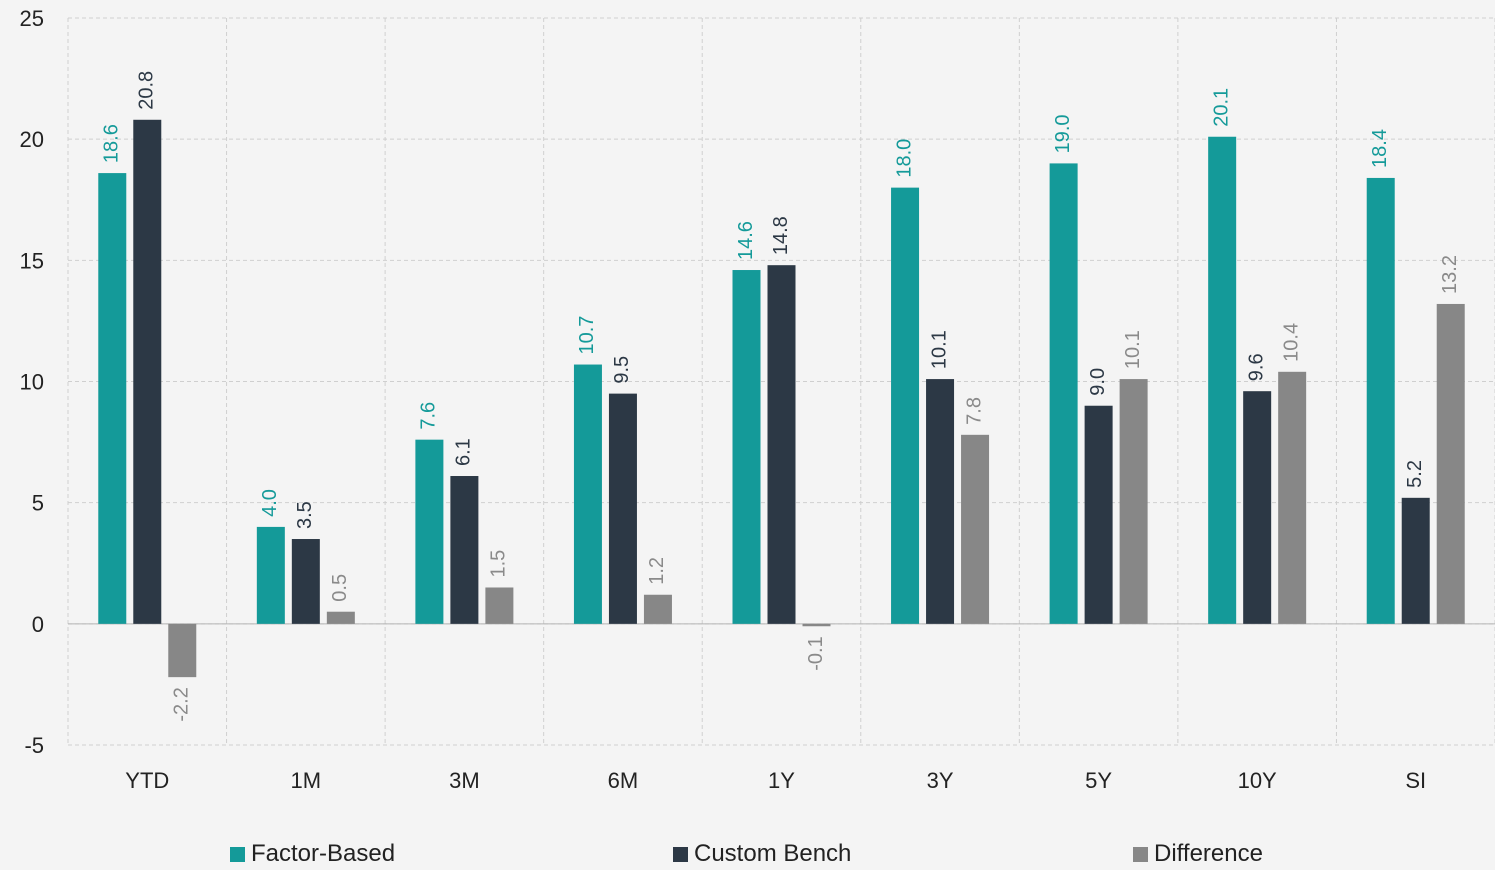 This screenshot has height=870, width=1495. What do you see at coordinates (270, 575) in the screenshot?
I see `bar-factor-based-1m` at bounding box center [270, 575].